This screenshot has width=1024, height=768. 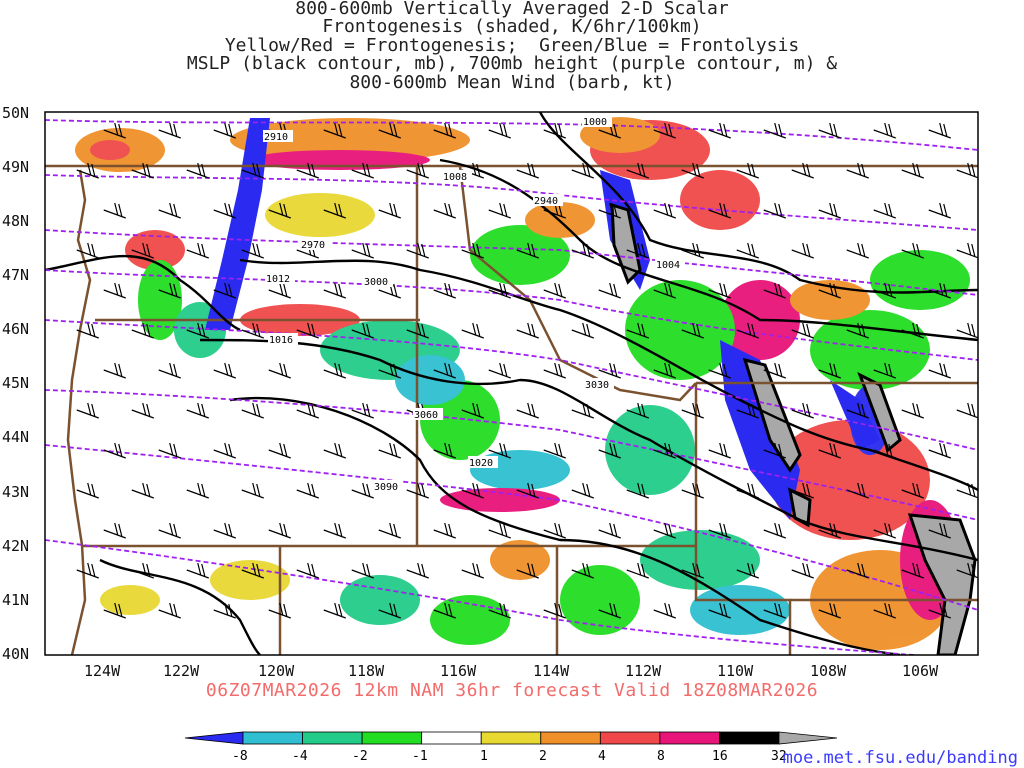 What do you see at coordinates (102, 671) in the screenshot?
I see `lon-label-124w: 124W` at bounding box center [102, 671].